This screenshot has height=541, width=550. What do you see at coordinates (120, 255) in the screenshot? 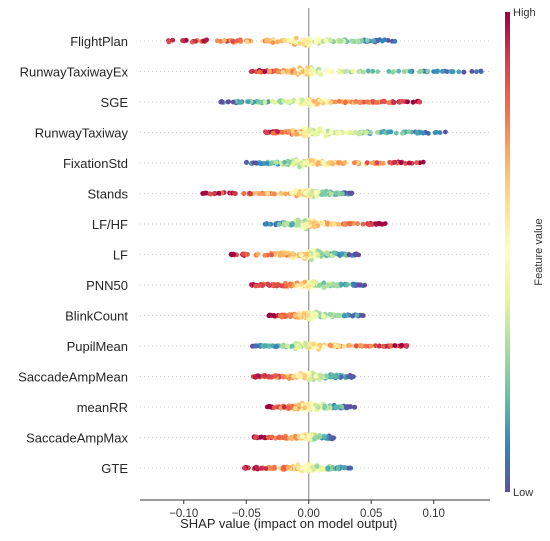
I see `feature-label: LF` at bounding box center [120, 255].